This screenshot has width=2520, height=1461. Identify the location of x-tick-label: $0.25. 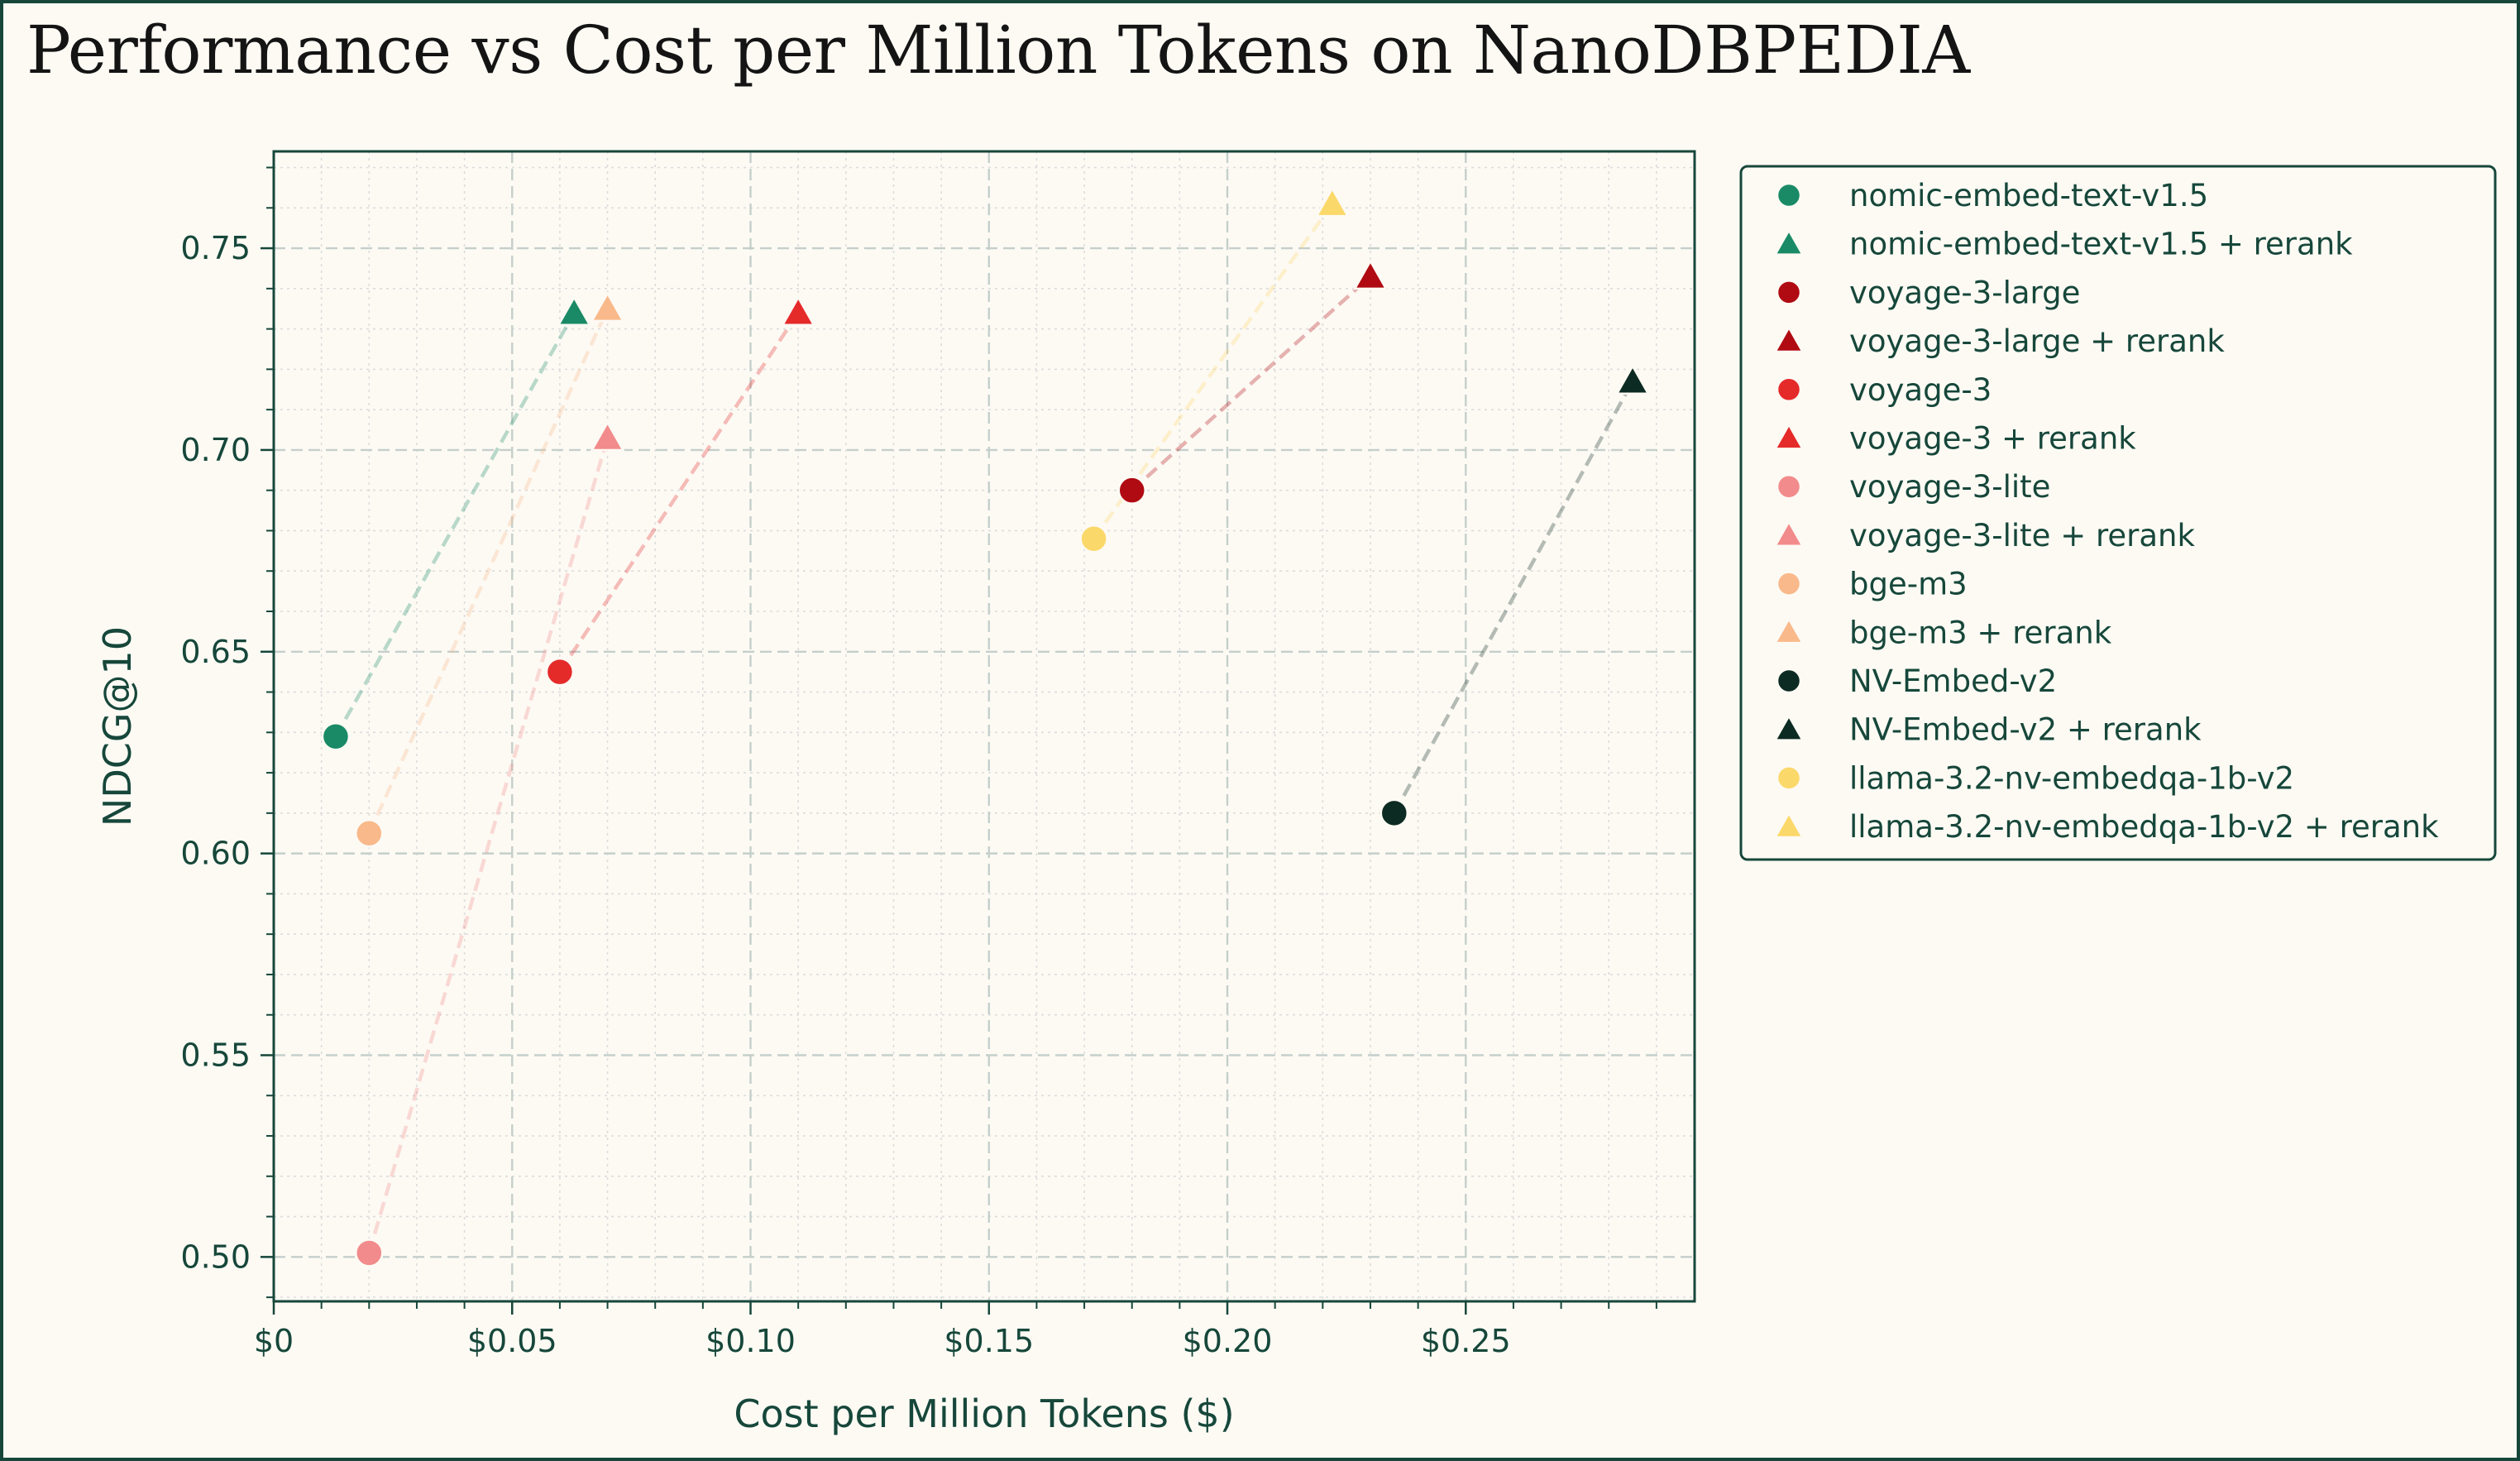
(1466, 1341).